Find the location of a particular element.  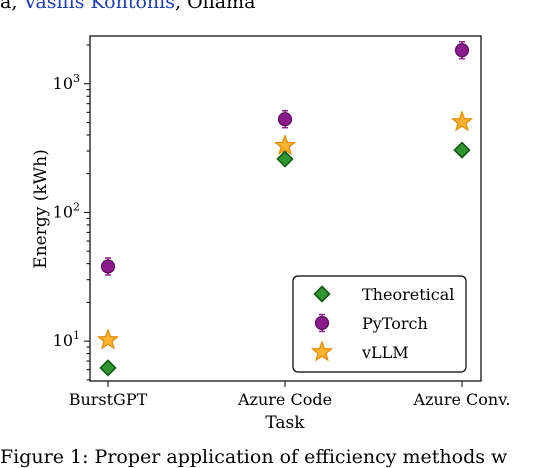

header-rest: , Ollama is located at coordinates (215, 6).